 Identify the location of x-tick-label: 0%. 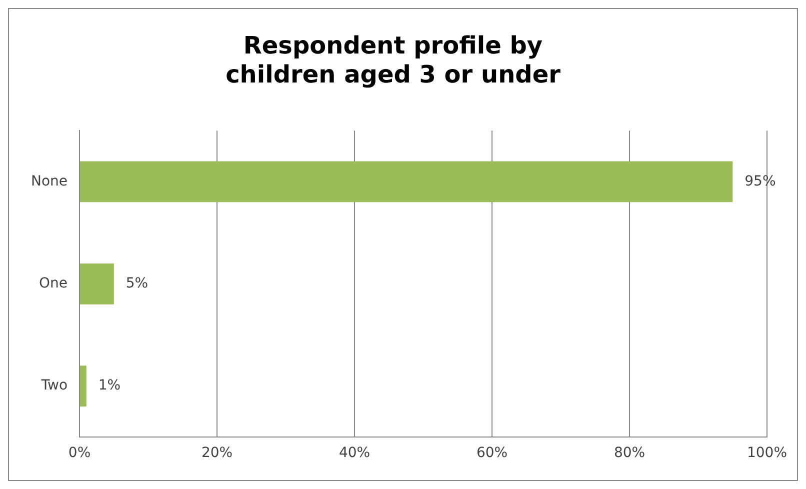
(79, 453).